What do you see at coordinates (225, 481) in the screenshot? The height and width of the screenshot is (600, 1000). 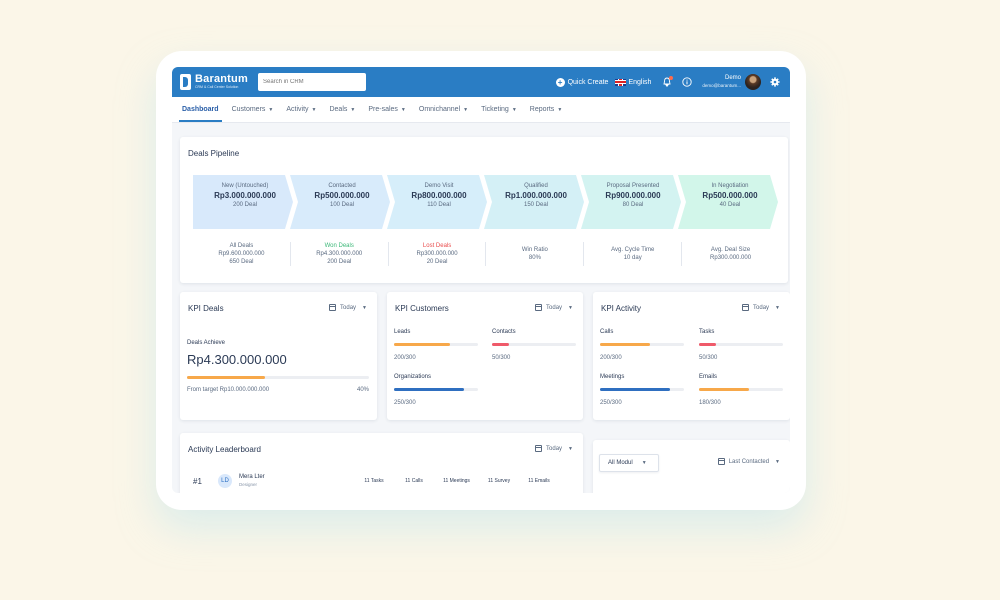 I see `avatar: LD` at bounding box center [225, 481].